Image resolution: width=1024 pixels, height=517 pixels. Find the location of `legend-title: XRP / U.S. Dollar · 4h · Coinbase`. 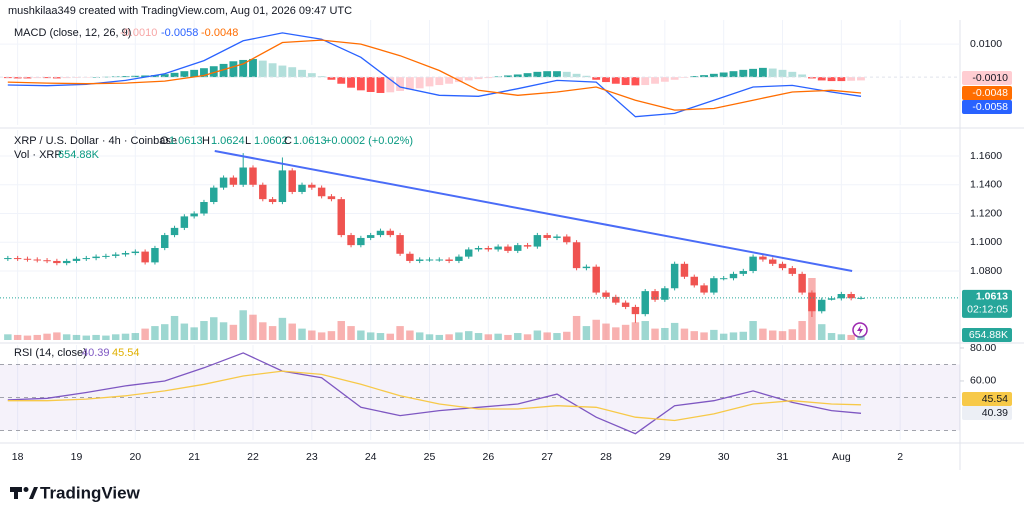

legend-title: XRP / U.S. Dollar · 4h · Coinbase is located at coordinates (95, 141).